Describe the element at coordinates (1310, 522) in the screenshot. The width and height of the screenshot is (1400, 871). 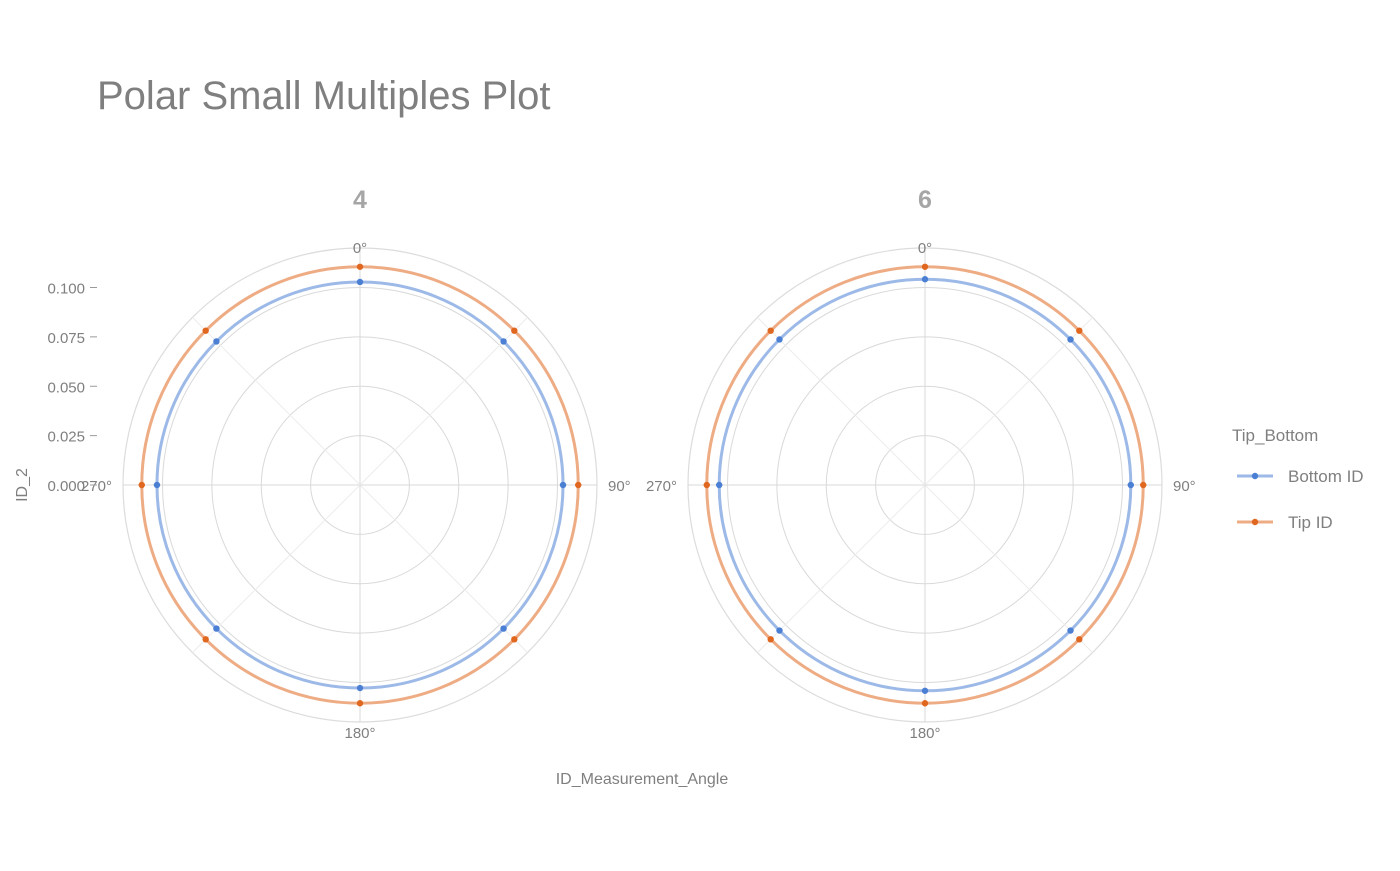
I see `legend-label: Tip ID` at that location.